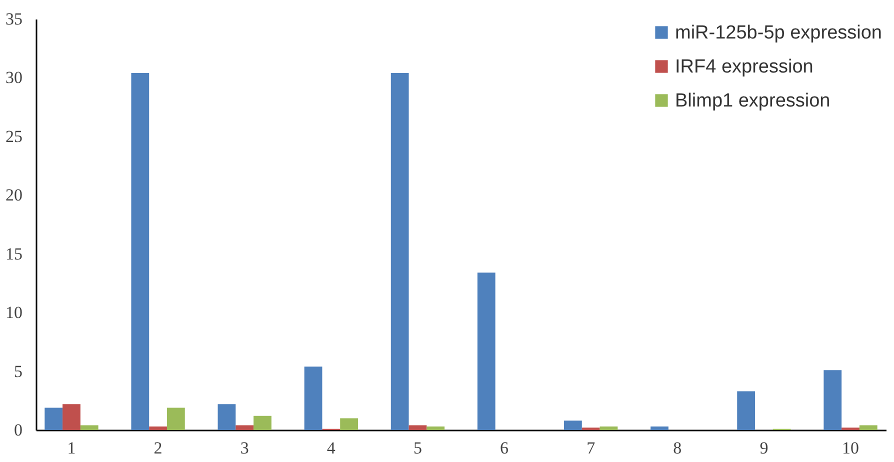 This screenshot has width=894, height=462. I want to click on legend-label: IRF4 expression, so click(744, 67).